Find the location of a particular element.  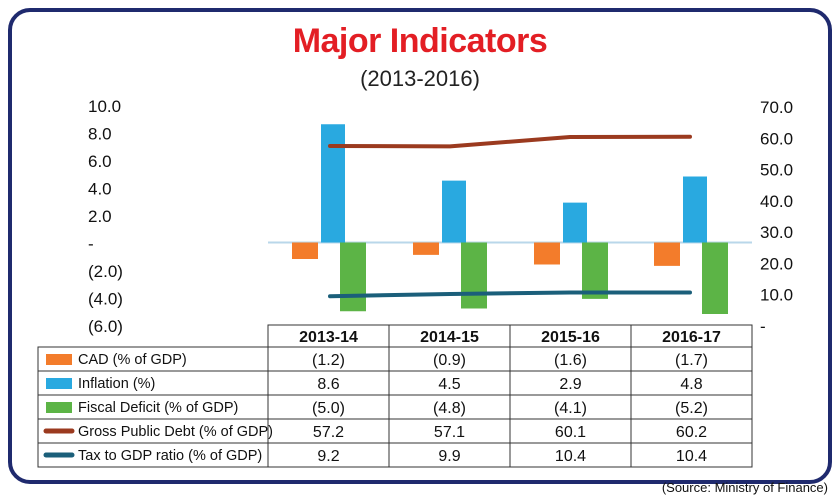

data-label: (1.7) is located at coordinates (691, 360).